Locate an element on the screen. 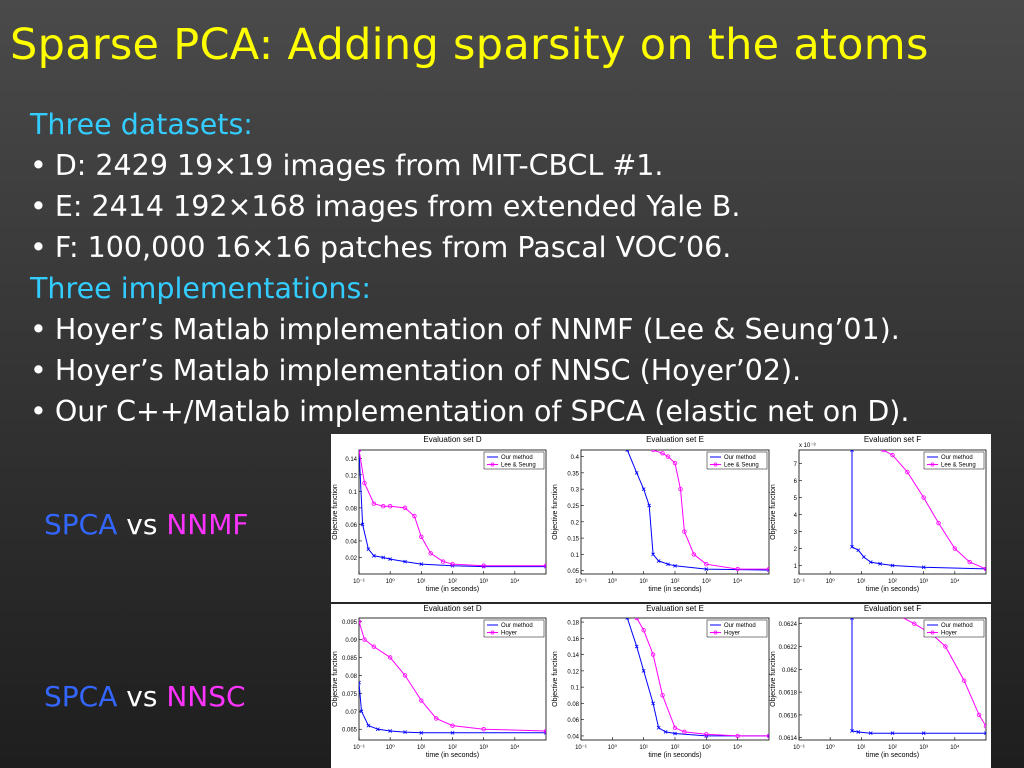 Image resolution: width=1024 pixels, height=768 pixels. y-tick-label: 0.09 is located at coordinates (351, 641).